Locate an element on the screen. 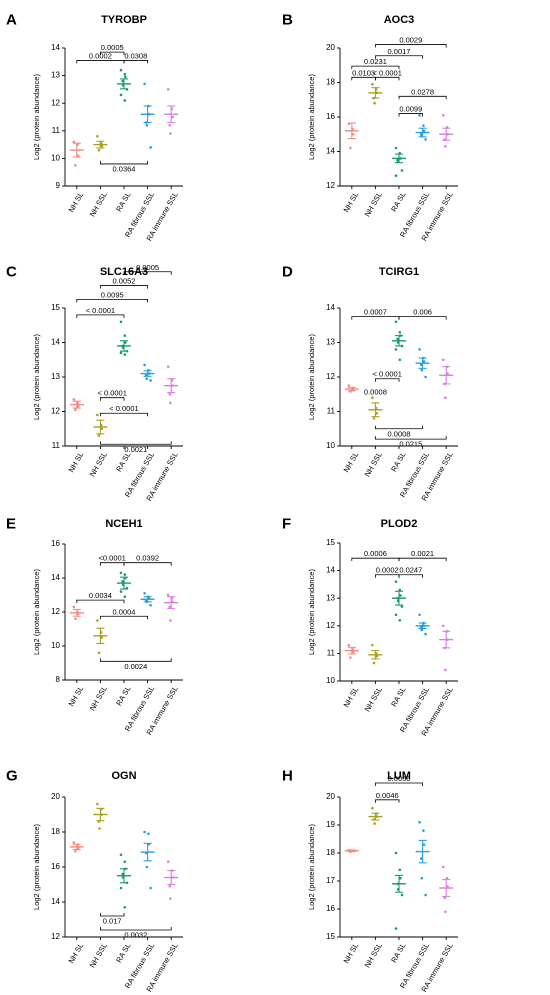  panel-letter: H is located at coordinates (287, 775).